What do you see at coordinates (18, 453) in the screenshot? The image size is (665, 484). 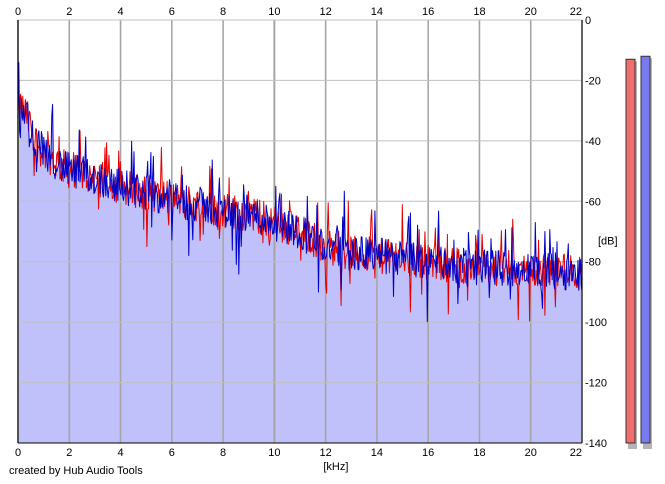 I see `bottom-tick-label: 0` at bounding box center [18, 453].